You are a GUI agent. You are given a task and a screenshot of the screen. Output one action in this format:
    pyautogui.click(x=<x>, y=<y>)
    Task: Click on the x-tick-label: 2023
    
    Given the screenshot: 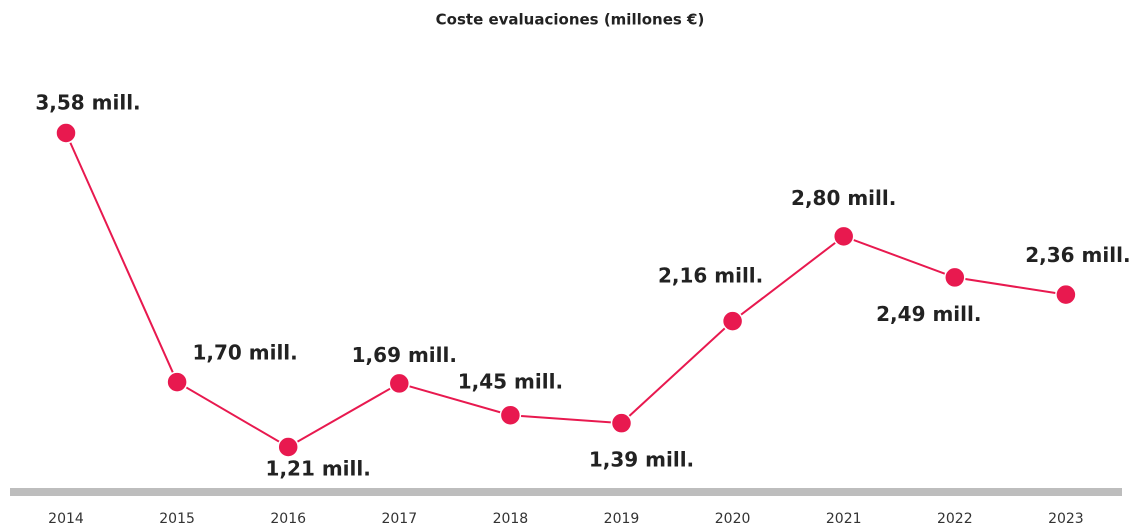 What is the action you would take?
    pyautogui.click(x=1066, y=519)
    